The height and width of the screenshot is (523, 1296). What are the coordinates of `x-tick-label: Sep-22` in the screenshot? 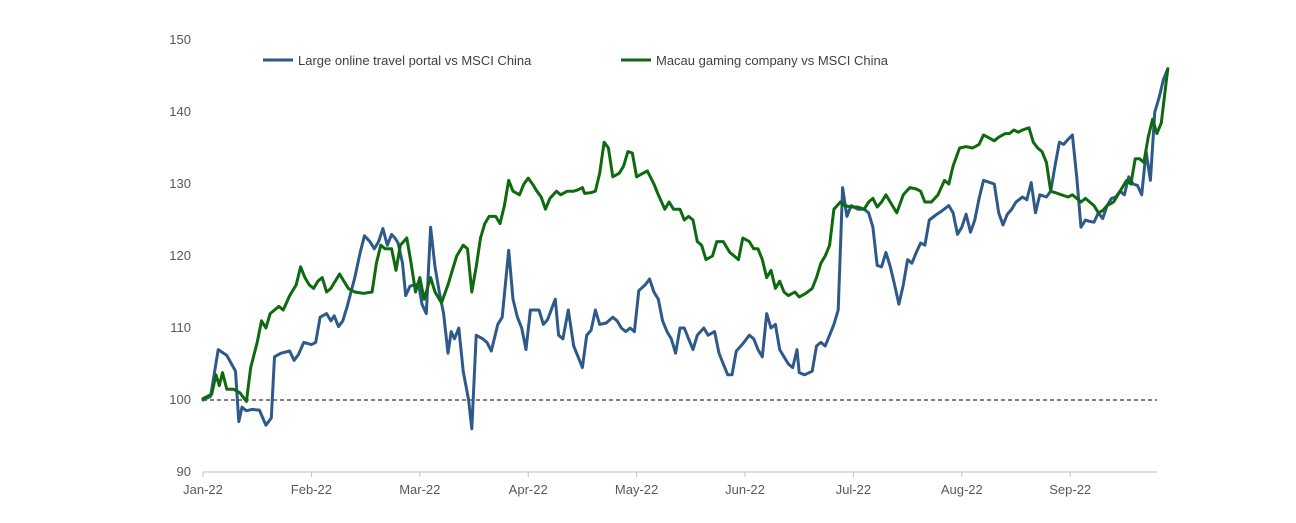 It's located at (1070, 489).